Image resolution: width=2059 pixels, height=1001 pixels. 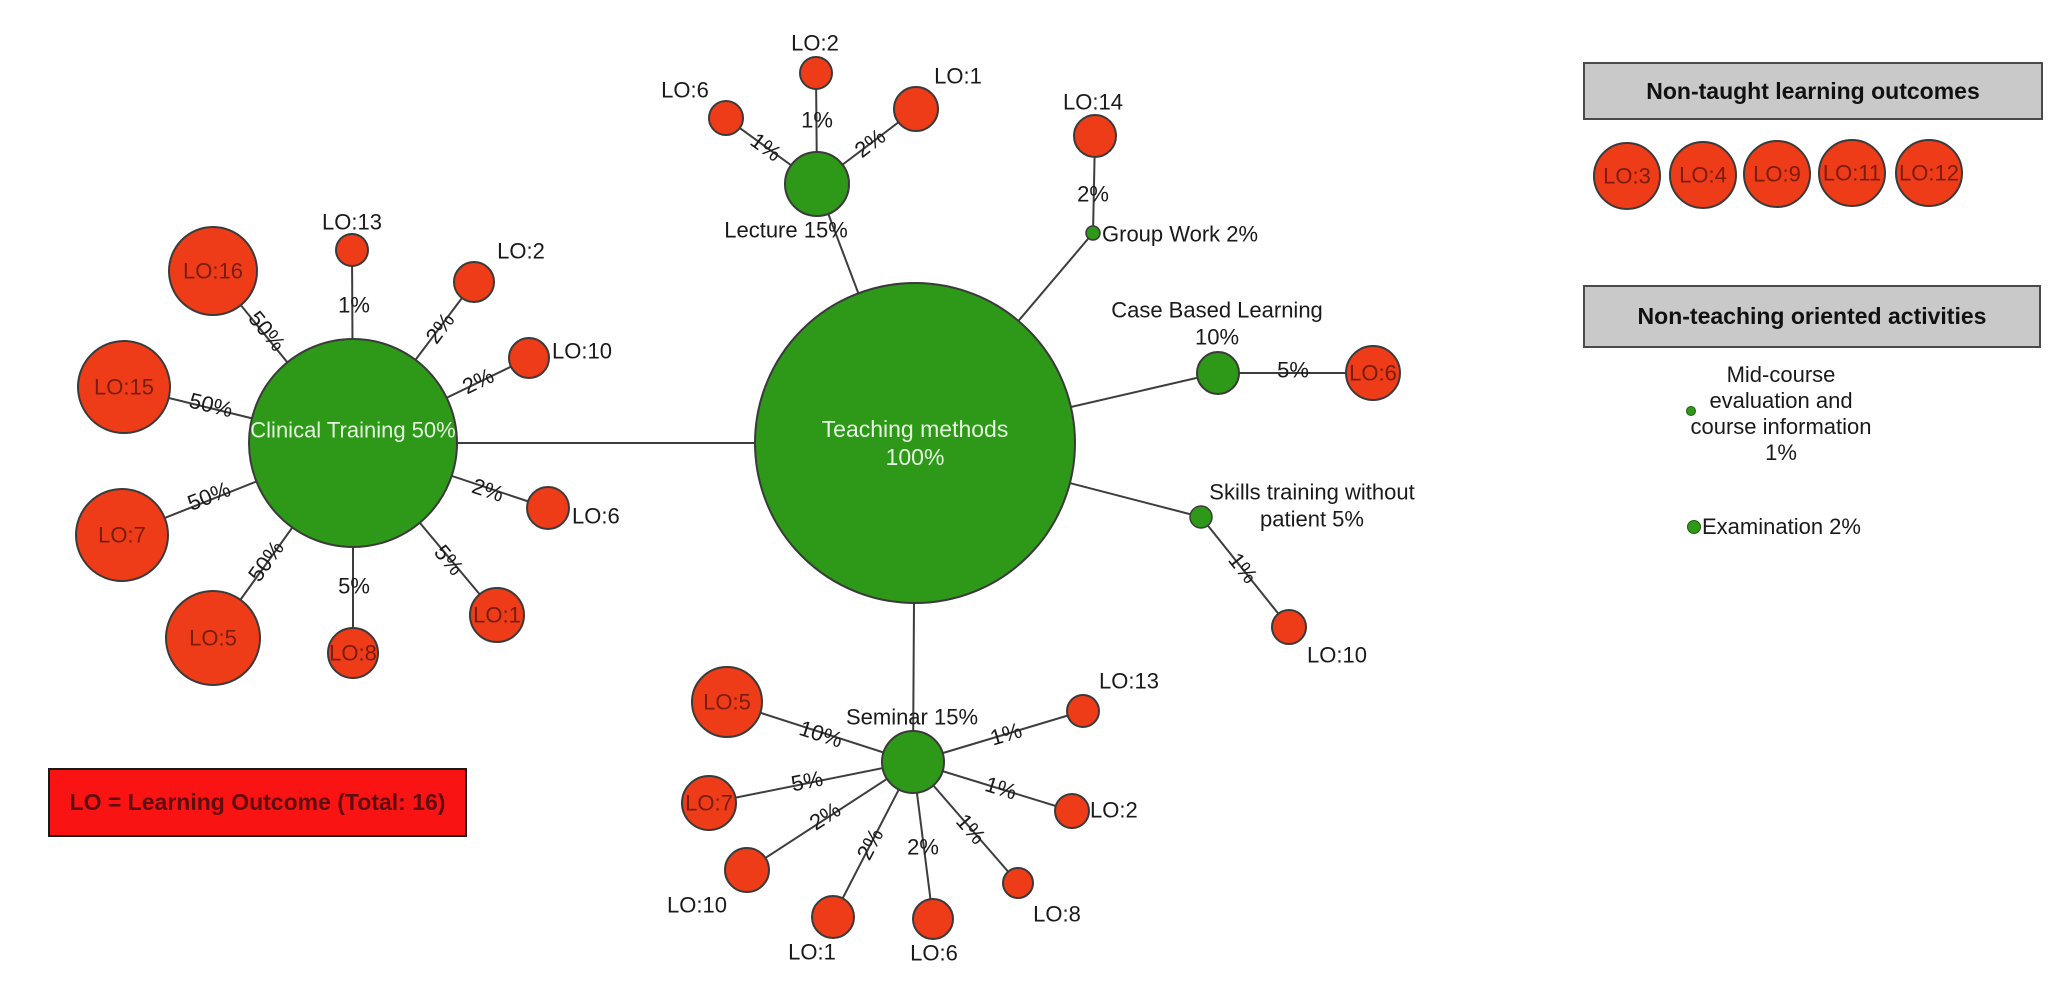 What do you see at coordinates (1129, 681) in the screenshot?
I see `node-label-sm-lo13: LO:13` at bounding box center [1129, 681].